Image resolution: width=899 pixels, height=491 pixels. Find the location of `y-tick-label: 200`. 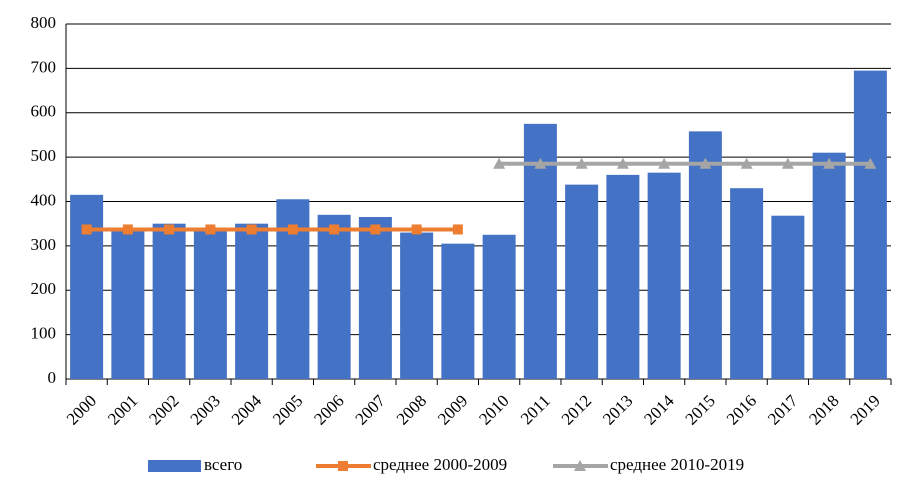

y-tick-label: 200 is located at coordinates (44, 288).